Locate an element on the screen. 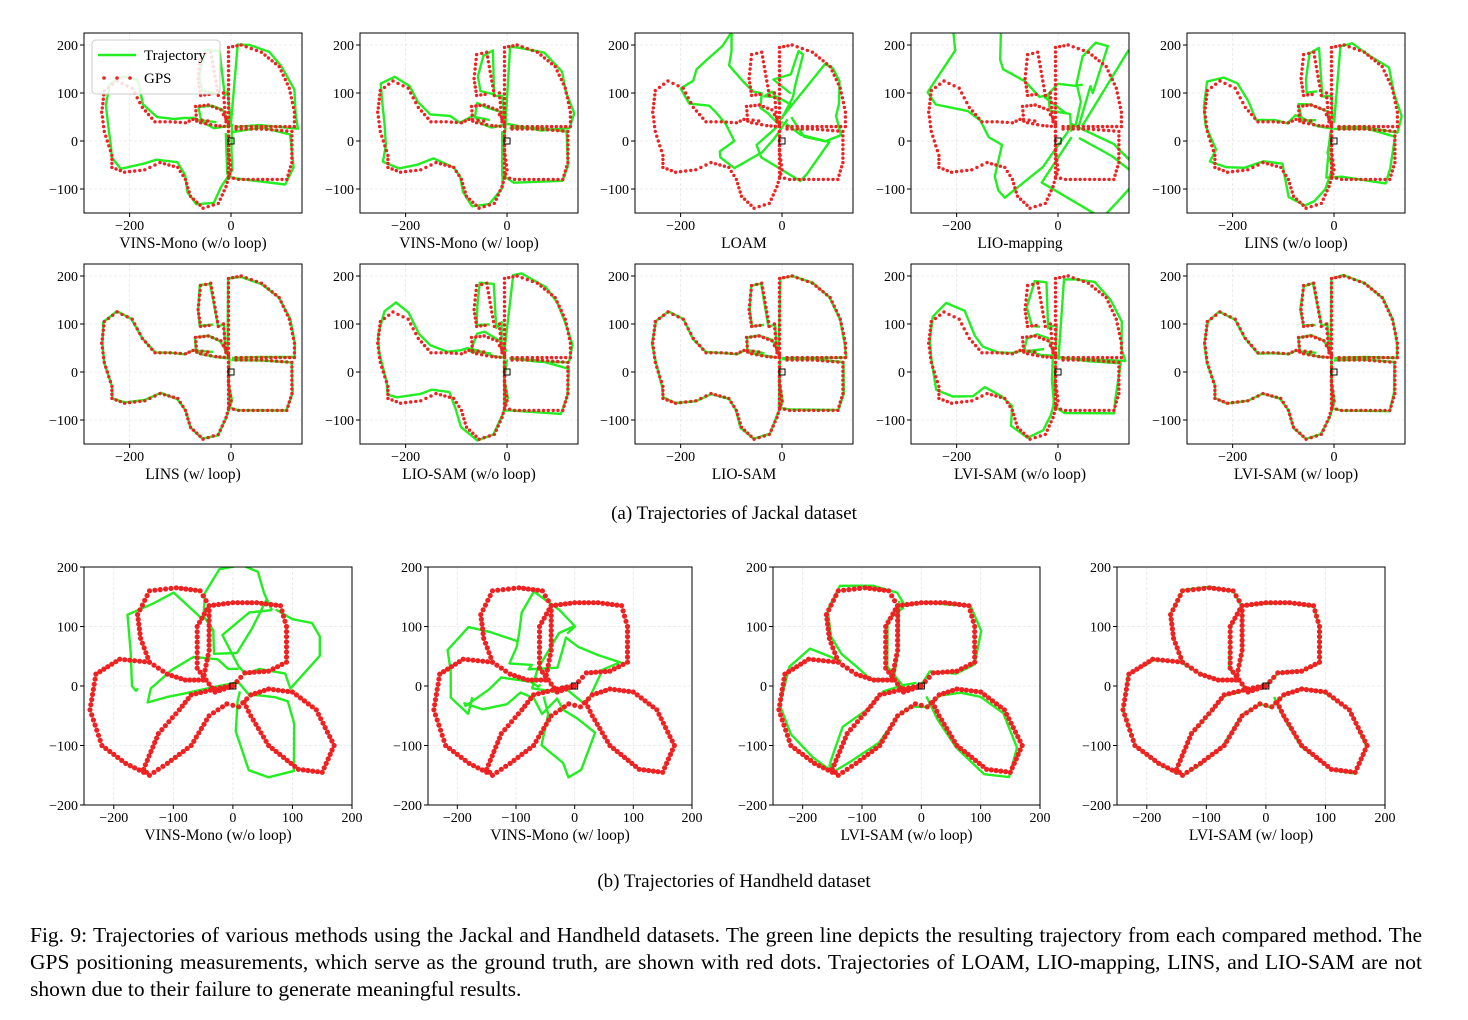  origin-marker is located at coordinates (1334, 372).